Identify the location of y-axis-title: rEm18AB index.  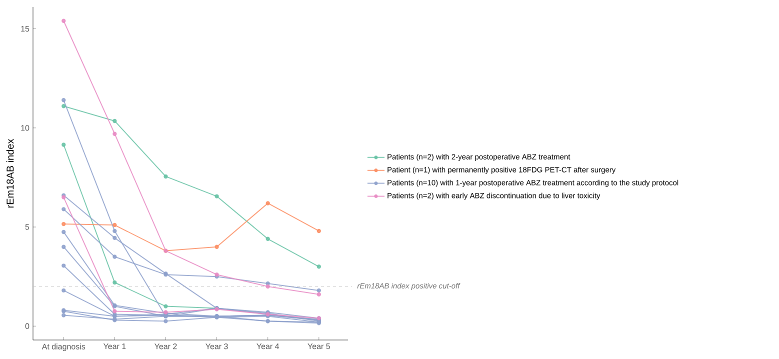
(10, 173).